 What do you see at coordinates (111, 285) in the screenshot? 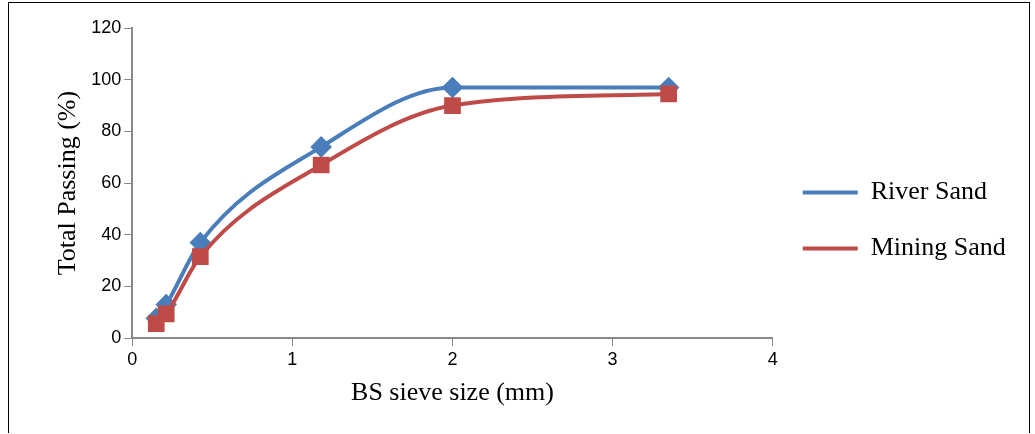
I see `y-tick-label: 20` at bounding box center [111, 285].